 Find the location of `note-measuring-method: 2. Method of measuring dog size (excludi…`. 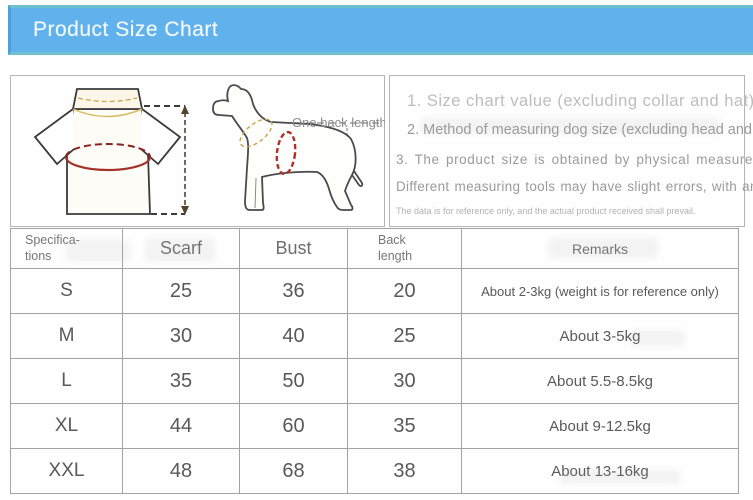

note-measuring-method: 2. Method of measuring dog size (excludi… is located at coordinates (580, 130).